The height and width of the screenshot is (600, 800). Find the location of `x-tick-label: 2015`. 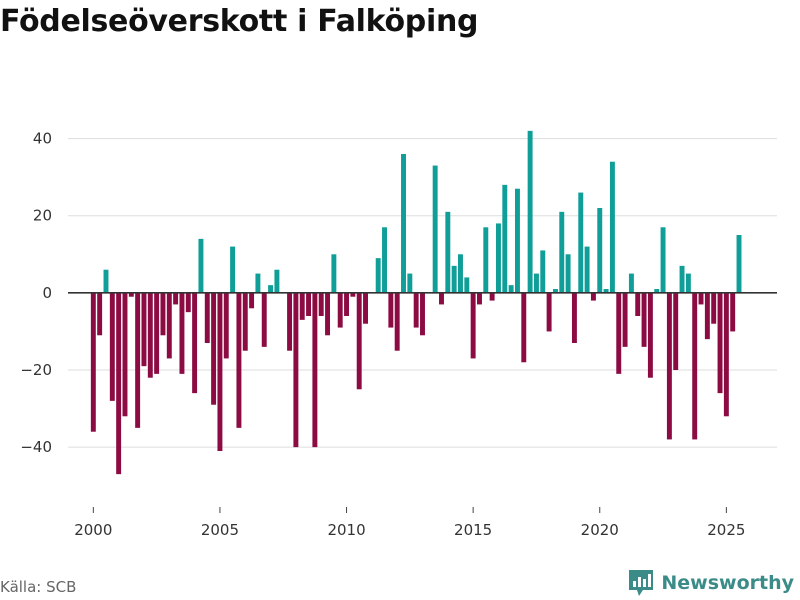

x-tick-label: 2015 is located at coordinates (473, 530).